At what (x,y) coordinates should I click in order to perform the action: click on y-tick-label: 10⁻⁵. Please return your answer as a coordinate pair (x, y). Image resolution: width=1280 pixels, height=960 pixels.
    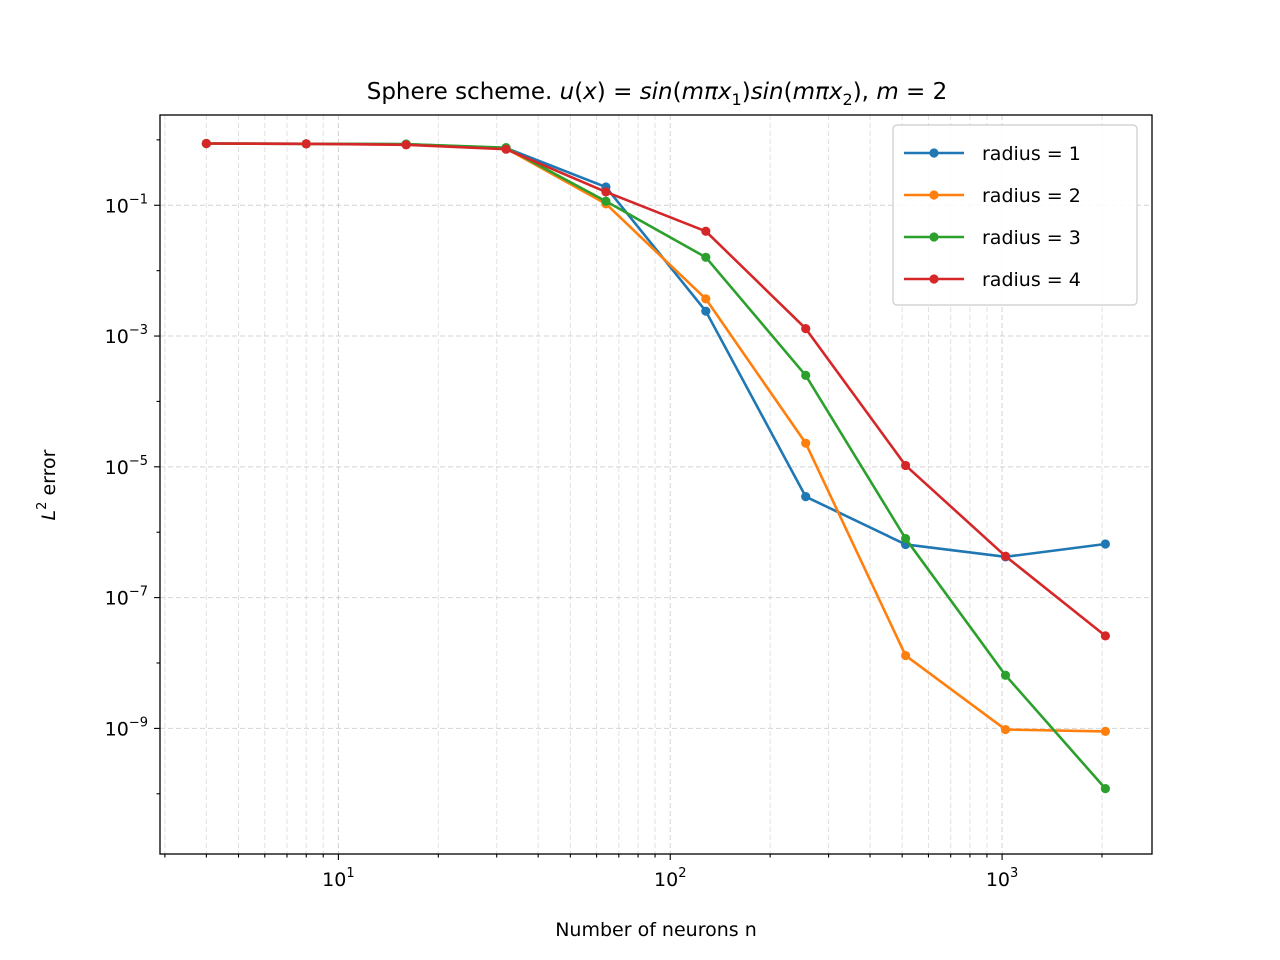
    Looking at the image, I should click on (126, 466).